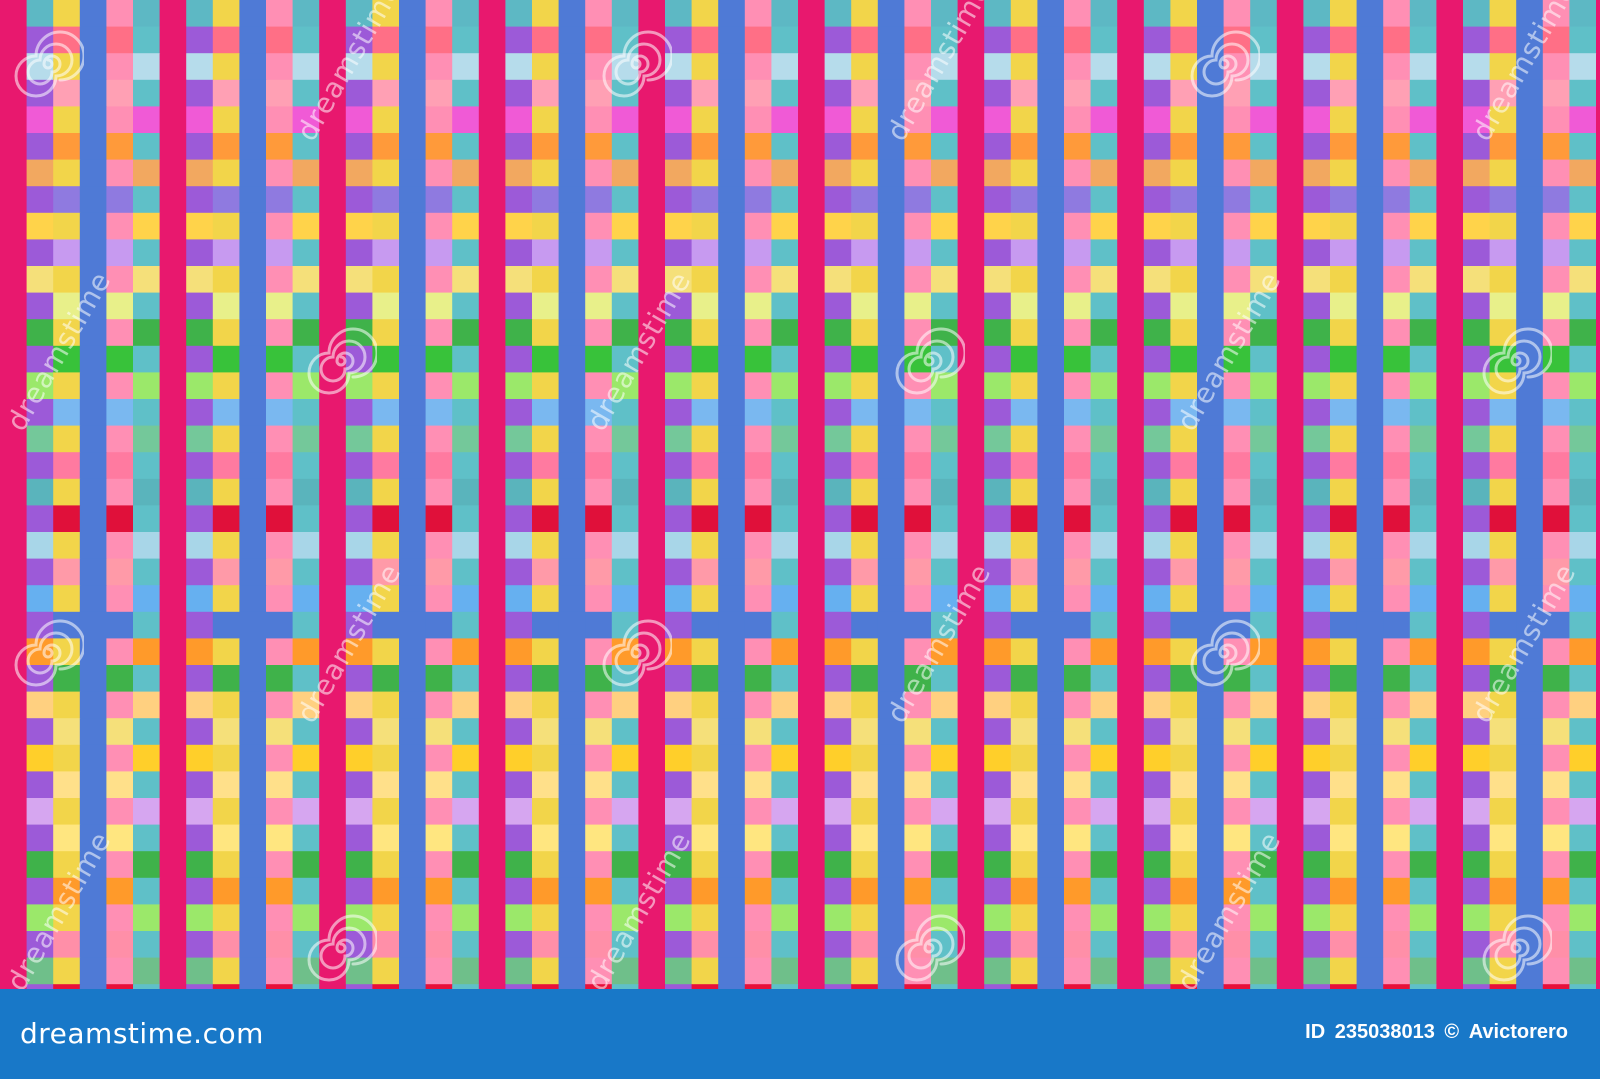 Image resolution: width=1600 pixels, height=1079 pixels. Describe the element at coordinates (142, 1033) in the screenshot. I see `footer-brand: dreamstime.com` at that location.